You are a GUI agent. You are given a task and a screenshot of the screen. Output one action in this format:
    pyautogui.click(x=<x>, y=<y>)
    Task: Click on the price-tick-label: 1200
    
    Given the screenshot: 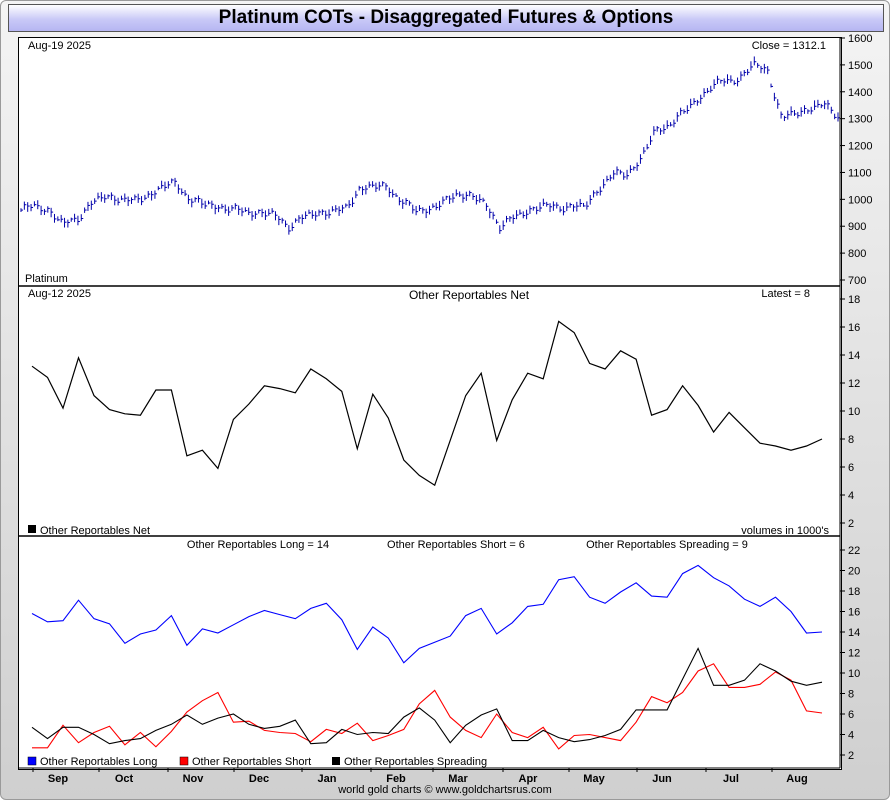 What is the action you would take?
    pyautogui.click(x=860, y=147)
    